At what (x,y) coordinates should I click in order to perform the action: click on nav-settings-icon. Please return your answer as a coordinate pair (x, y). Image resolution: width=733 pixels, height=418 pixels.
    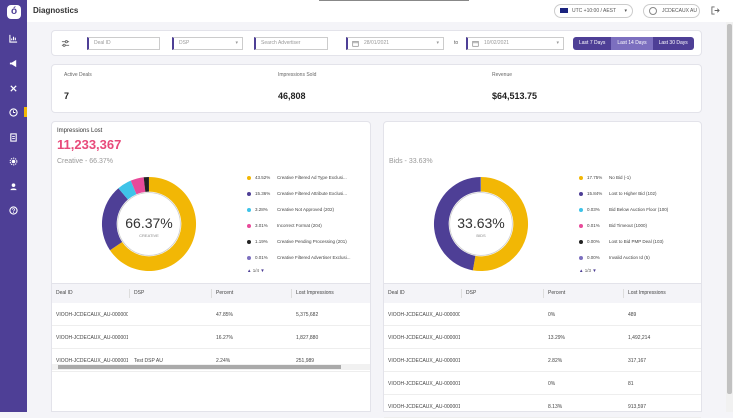
    Looking at the image, I should click on (13, 161).